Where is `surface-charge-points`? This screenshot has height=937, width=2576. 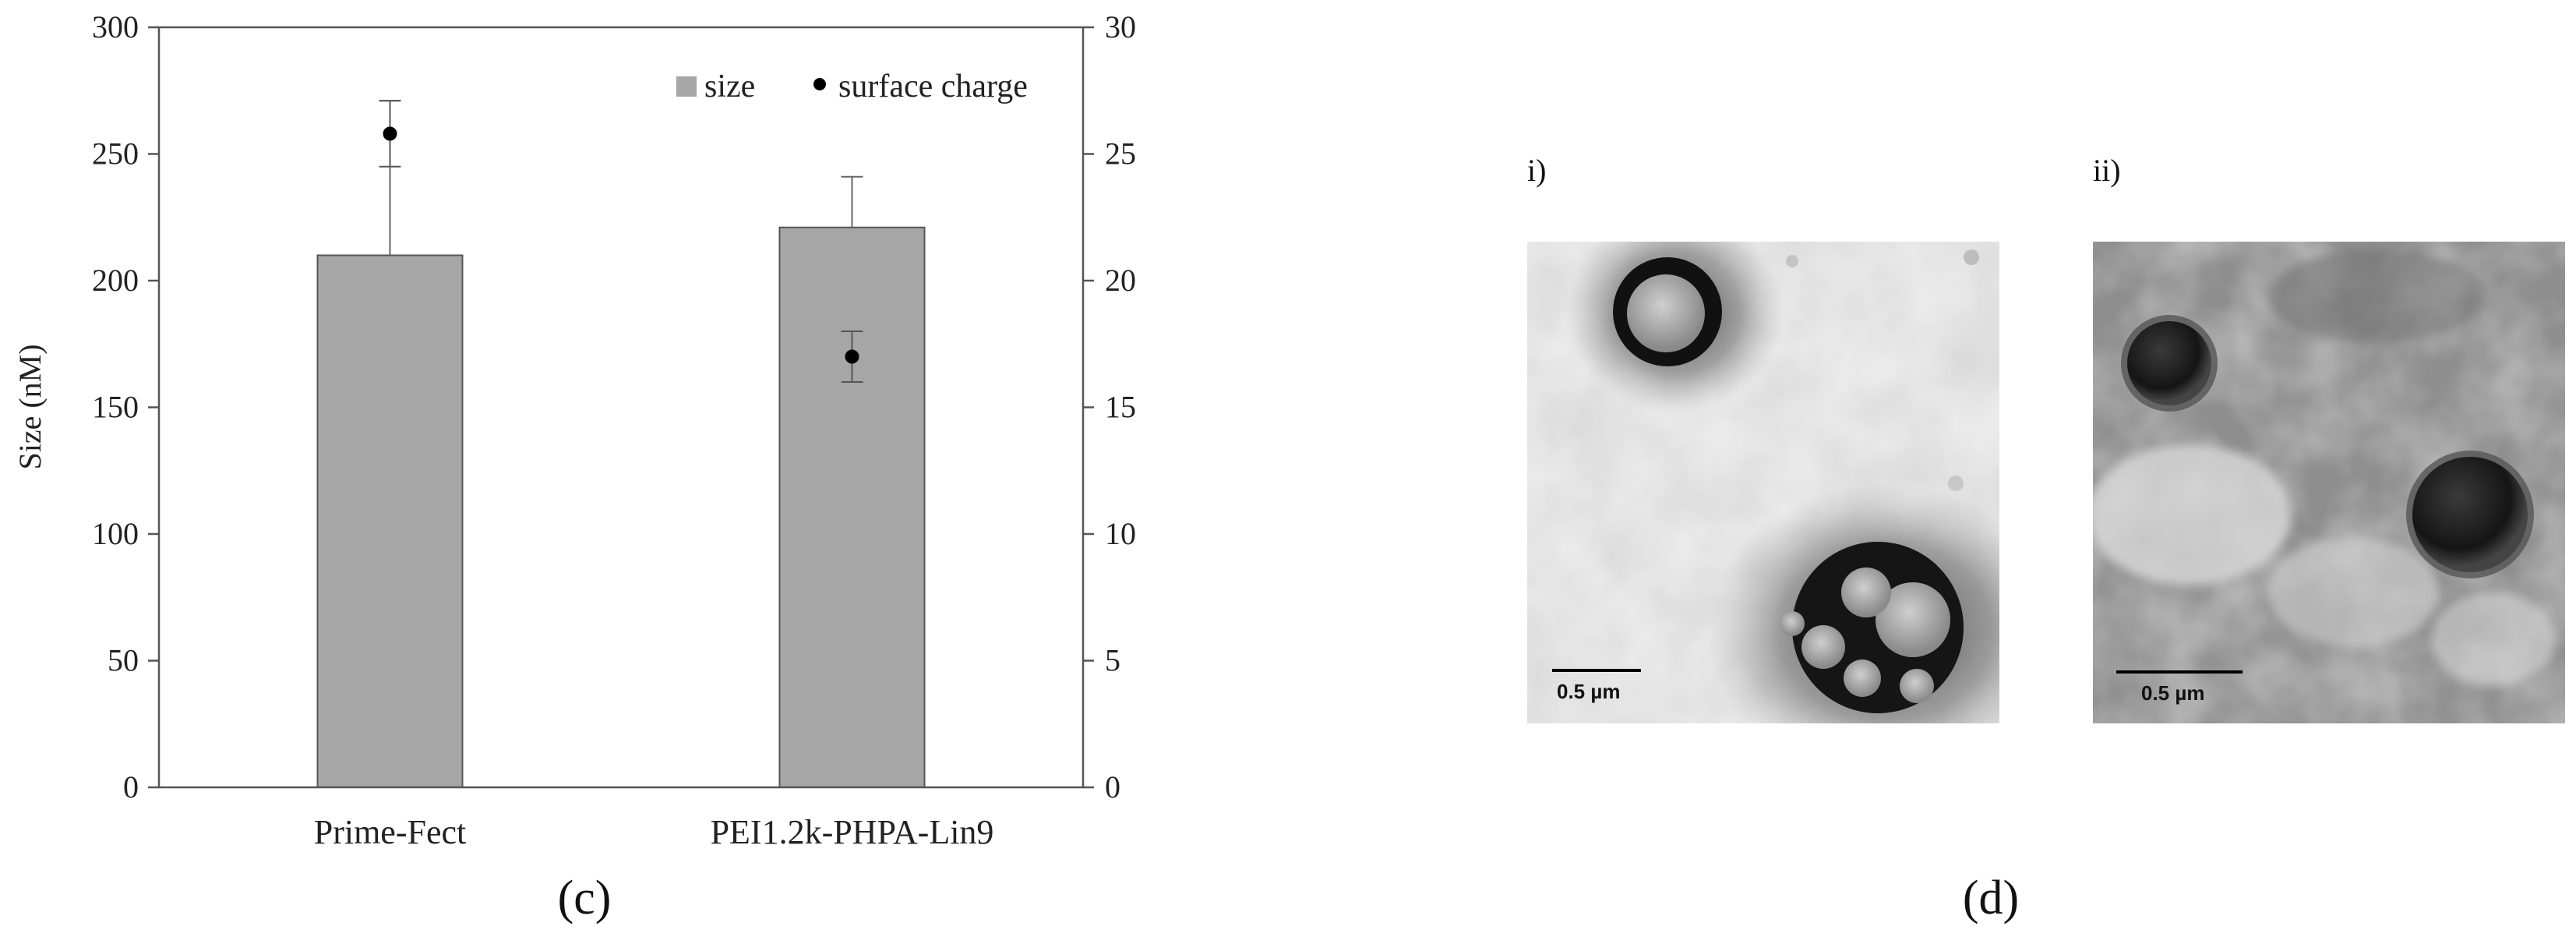 surface-charge-points is located at coordinates (621, 245).